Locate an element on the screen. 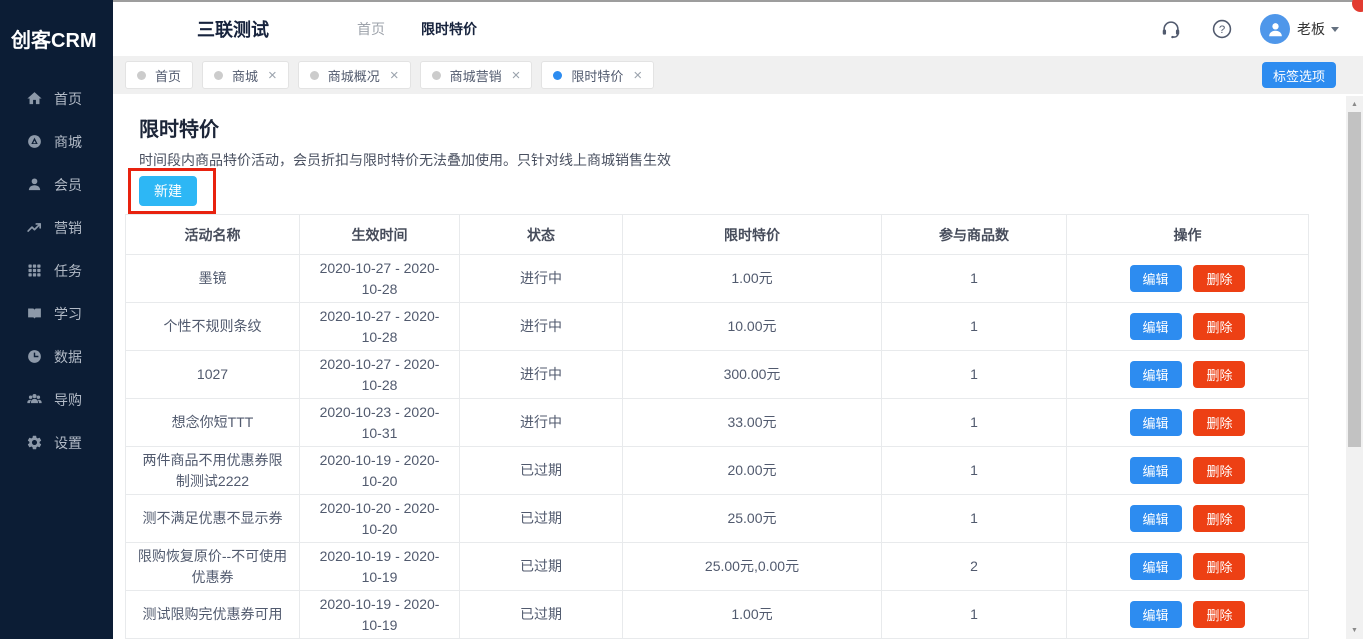 The height and width of the screenshot is (639, 1363). marketing-icon is located at coordinates (34, 227).